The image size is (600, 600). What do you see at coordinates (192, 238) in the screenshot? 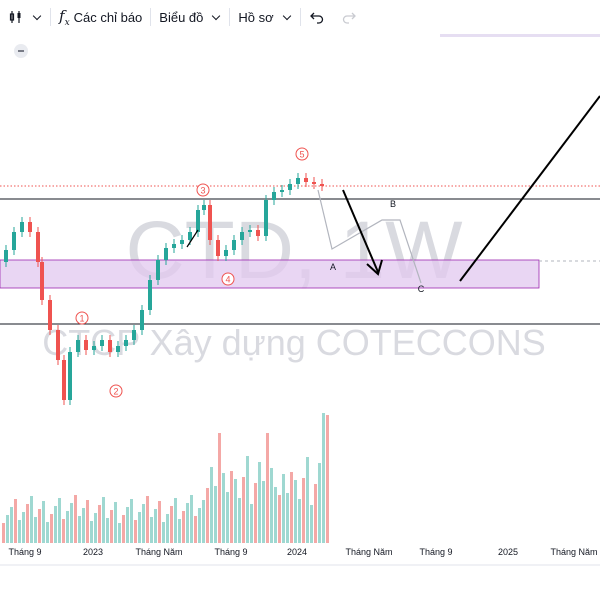
I see `wave-line` at bounding box center [192, 238].